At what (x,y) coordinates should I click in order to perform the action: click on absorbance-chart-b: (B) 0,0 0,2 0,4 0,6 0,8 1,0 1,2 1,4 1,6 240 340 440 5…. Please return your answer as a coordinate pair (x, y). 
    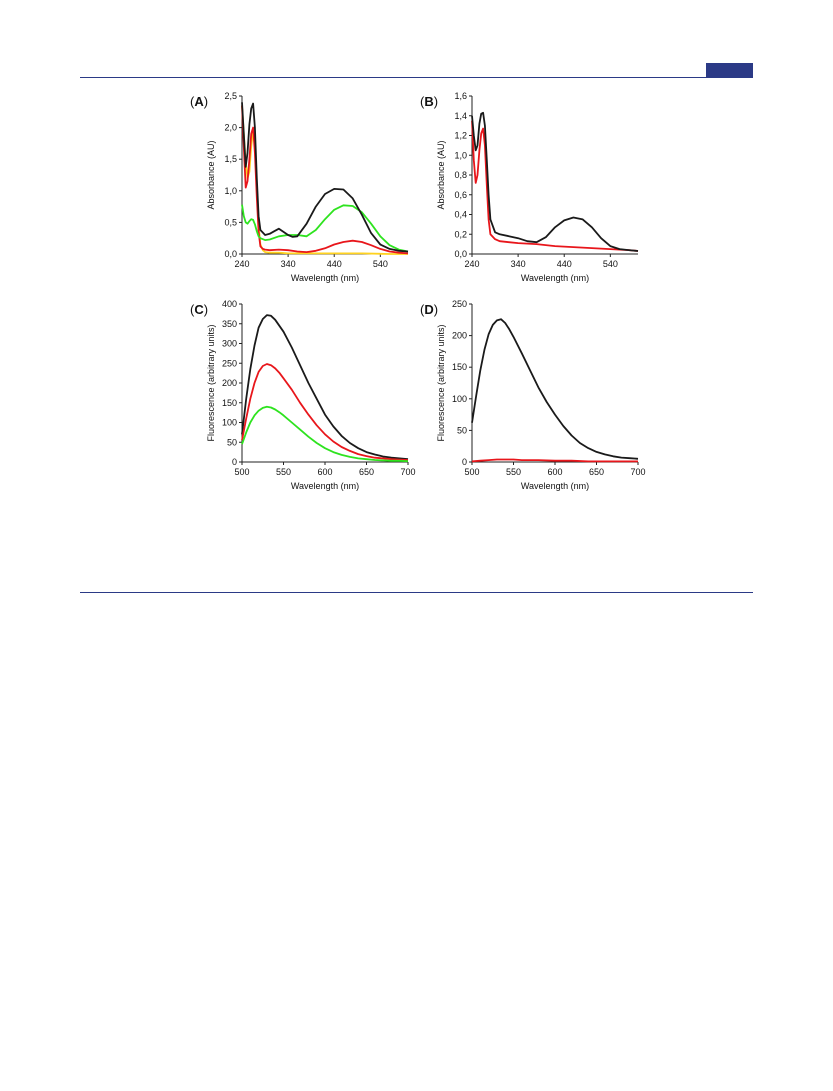
    Looking at the image, I should click on (529, 187).